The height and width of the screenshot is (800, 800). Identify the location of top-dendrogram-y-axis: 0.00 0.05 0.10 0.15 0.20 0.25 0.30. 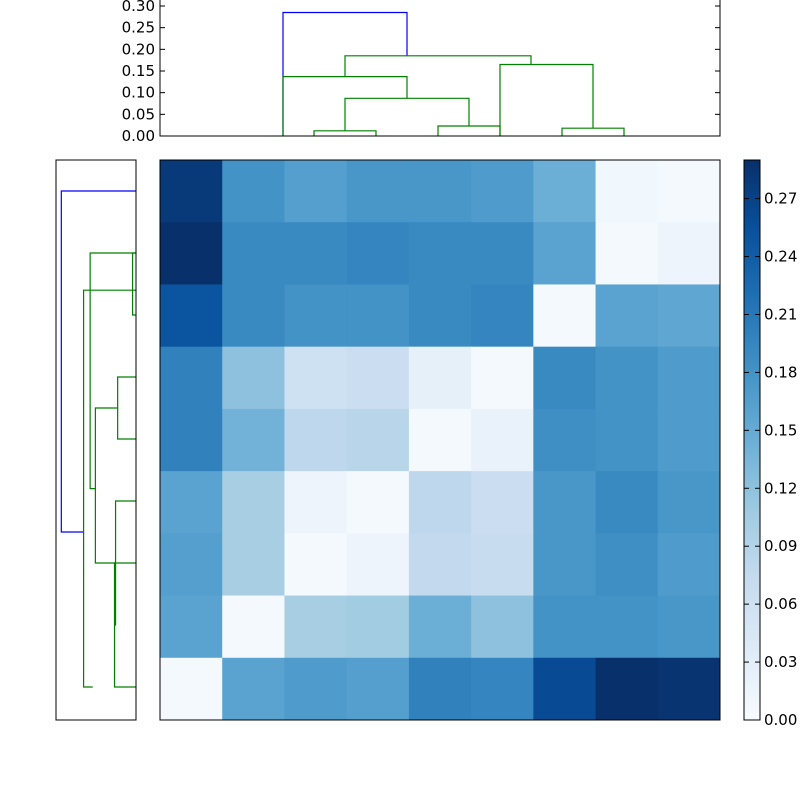
(421, 72).